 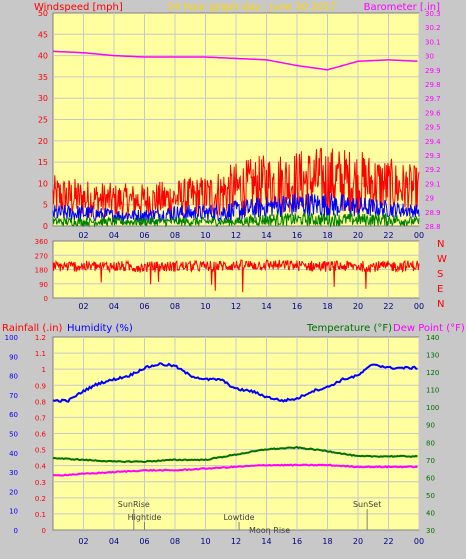 What do you see at coordinates (236, 306) in the screenshot?
I see `direction-x-tick-label: 12` at bounding box center [236, 306].